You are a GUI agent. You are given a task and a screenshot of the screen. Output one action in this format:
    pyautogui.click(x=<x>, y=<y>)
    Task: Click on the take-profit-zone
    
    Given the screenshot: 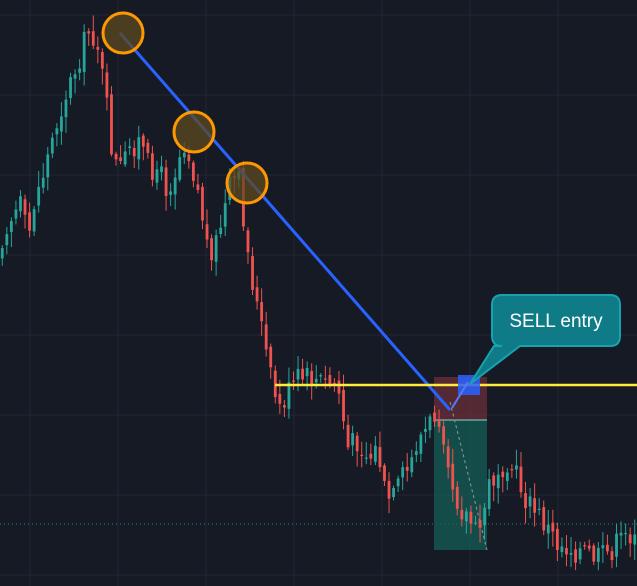 What is the action you would take?
    pyautogui.click(x=460, y=485)
    